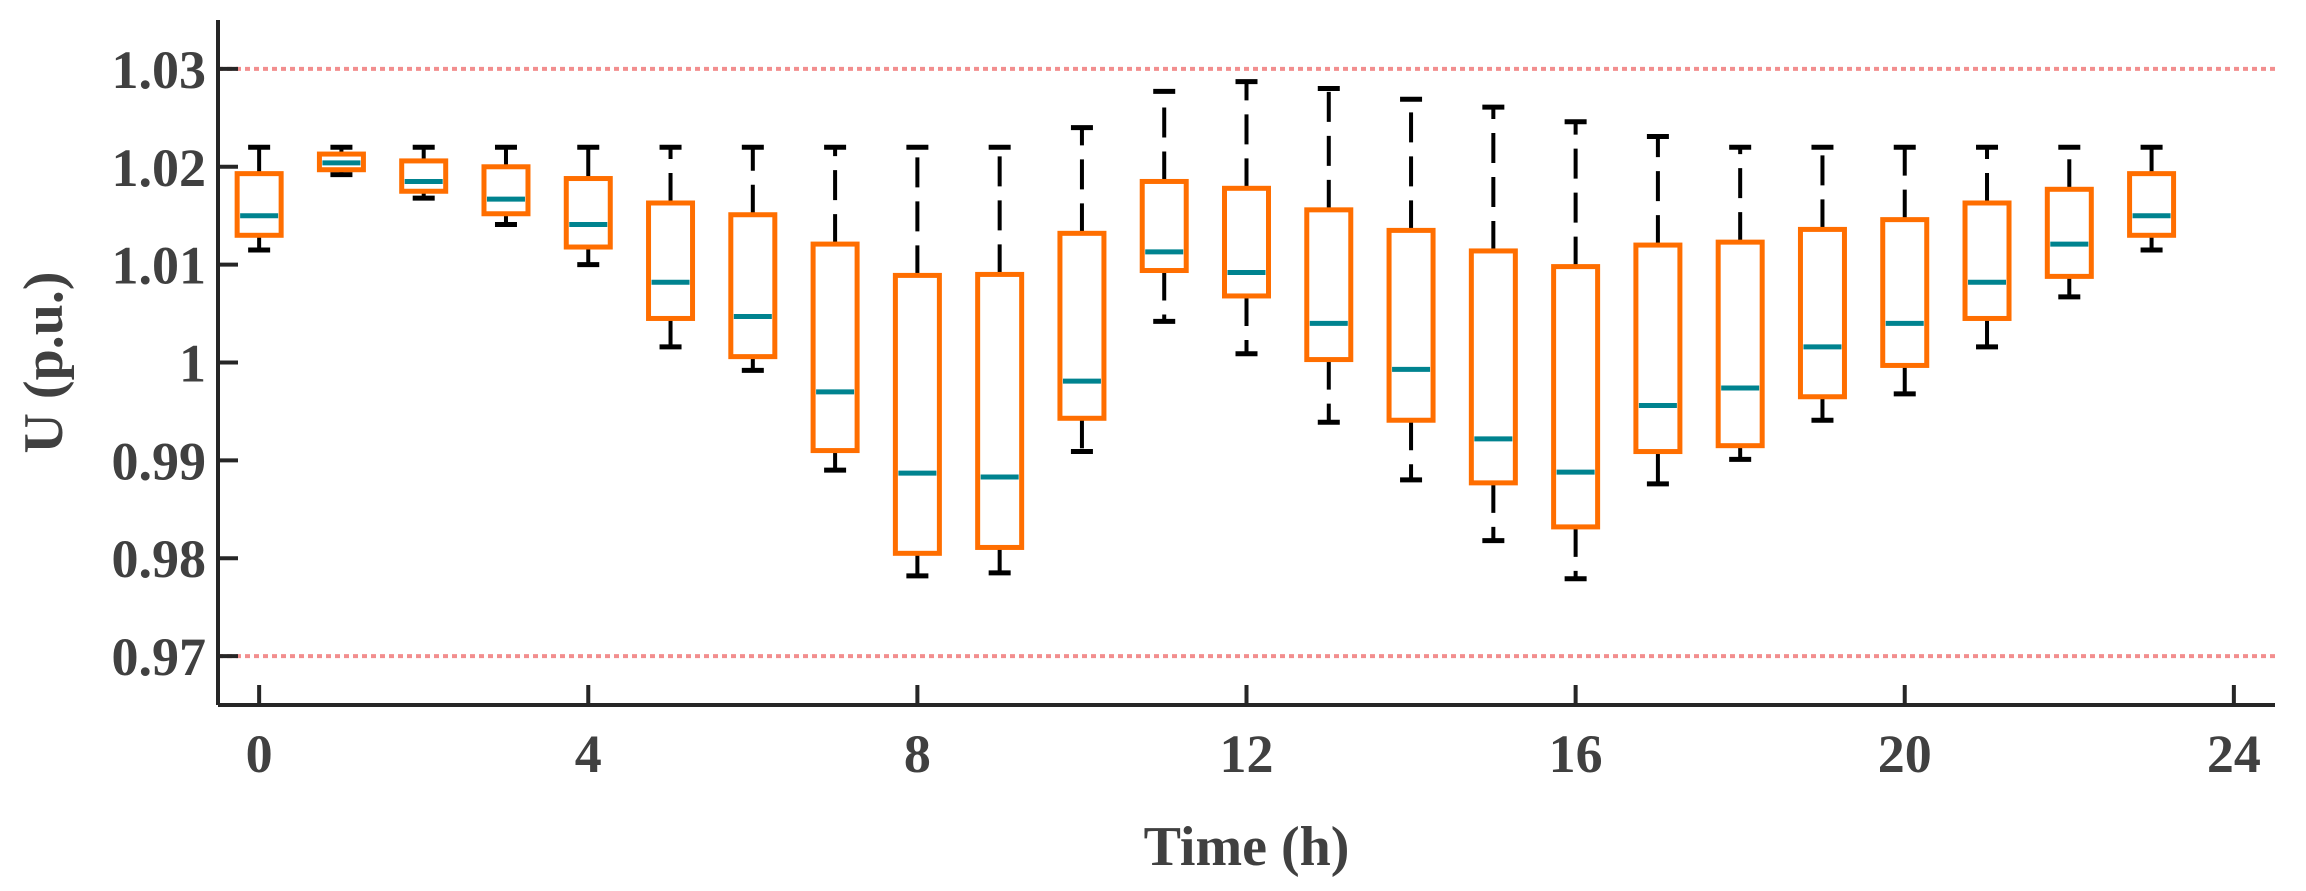  Describe the element at coordinates (1247, 847) in the screenshot. I see `x-axis-title: Time (h)` at that location.